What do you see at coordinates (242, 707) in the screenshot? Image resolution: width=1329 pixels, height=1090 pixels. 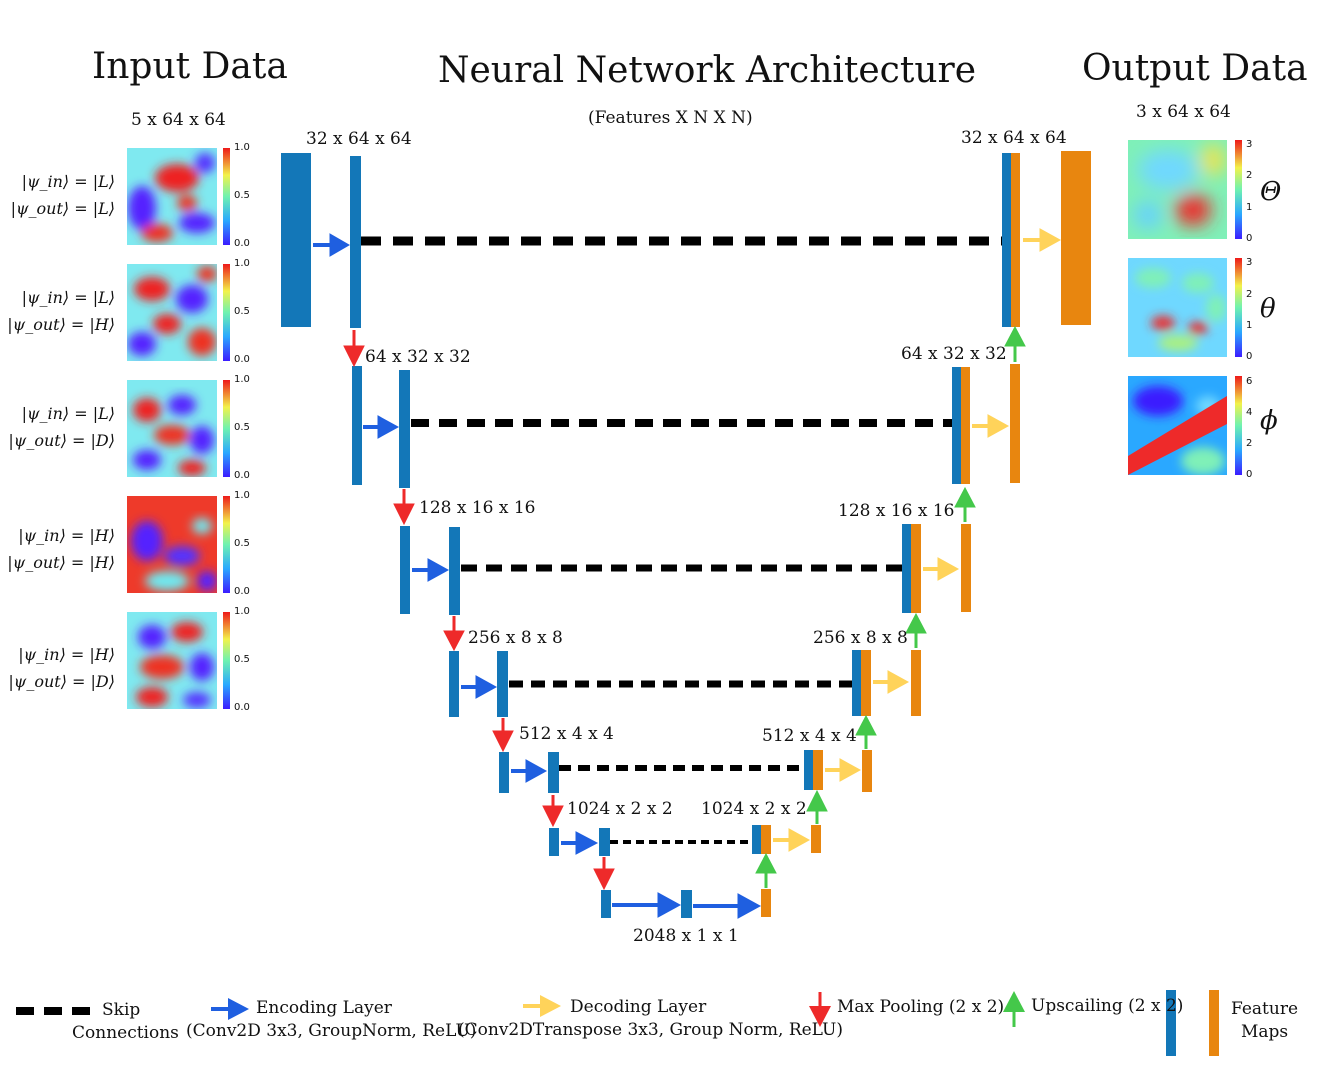 I see `tick-5-bot: 0.0` at bounding box center [242, 707].